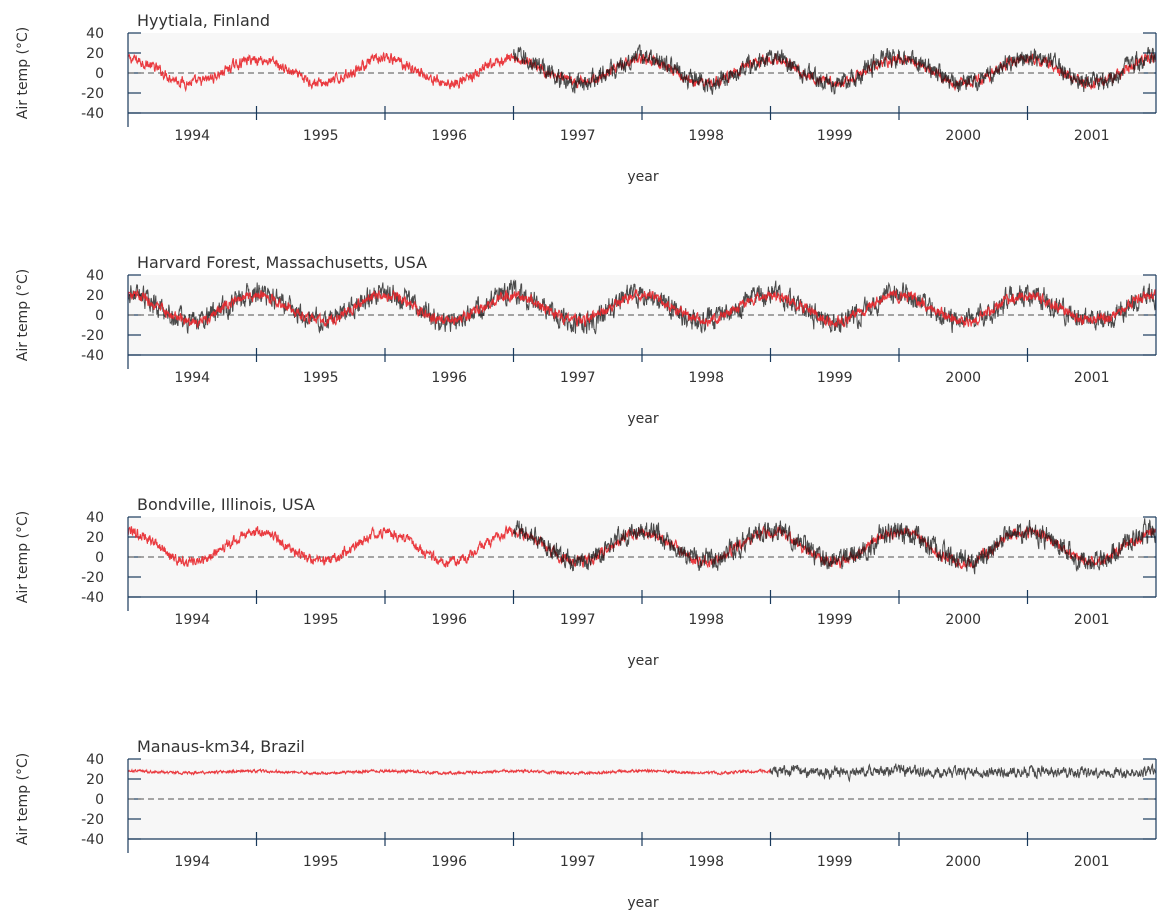 This screenshot has height=918, width=1166. I want to click on panel-title: Hyytiala, Finland, so click(203, 20).